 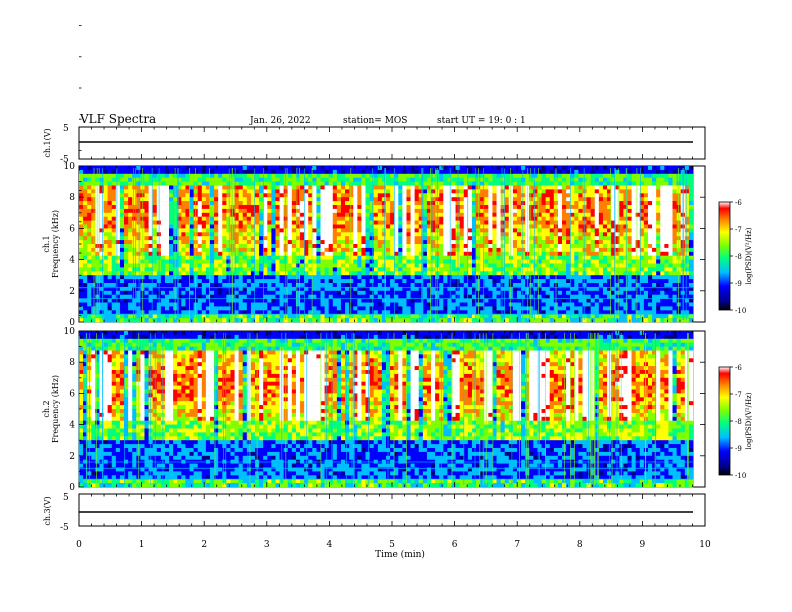 What do you see at coordinates (66, 129) in the screenshot?
I see `ch1-ytick-top: 5` at bounding box center [66, 129].